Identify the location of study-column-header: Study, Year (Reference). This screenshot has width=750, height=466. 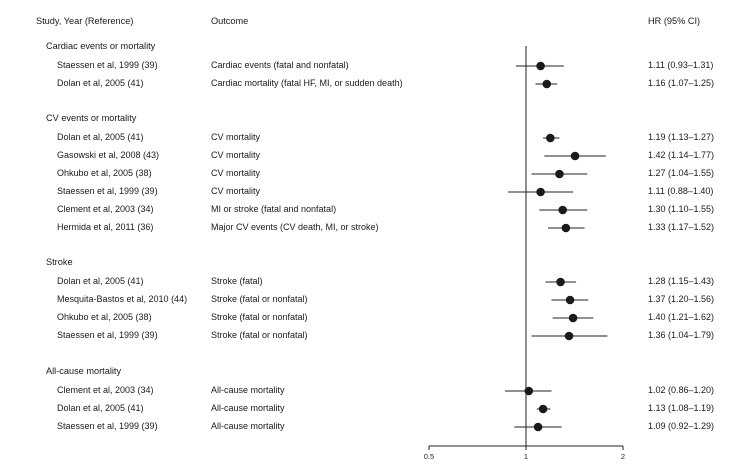
(85, 21).